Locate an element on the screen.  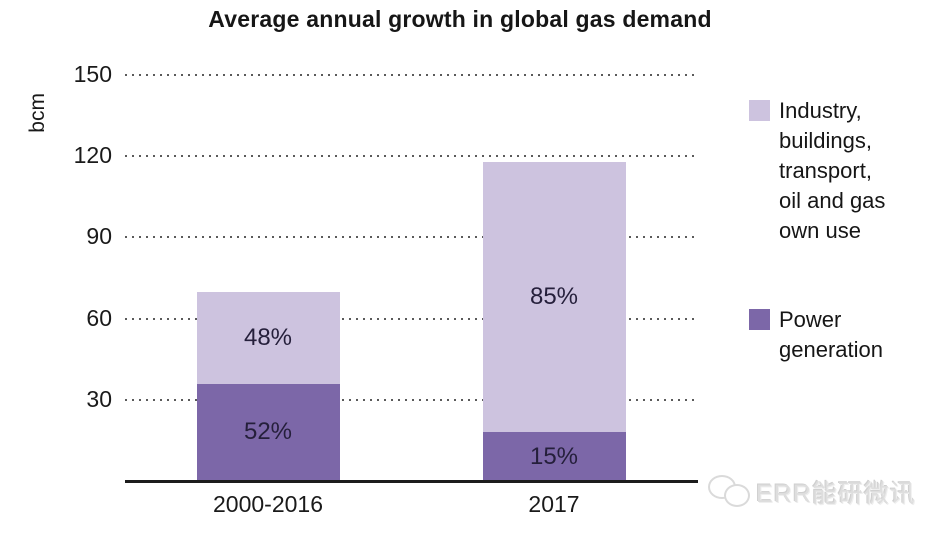
bar-segment-2000-2016-industry,: 48% is located at coordinates (268, 337).